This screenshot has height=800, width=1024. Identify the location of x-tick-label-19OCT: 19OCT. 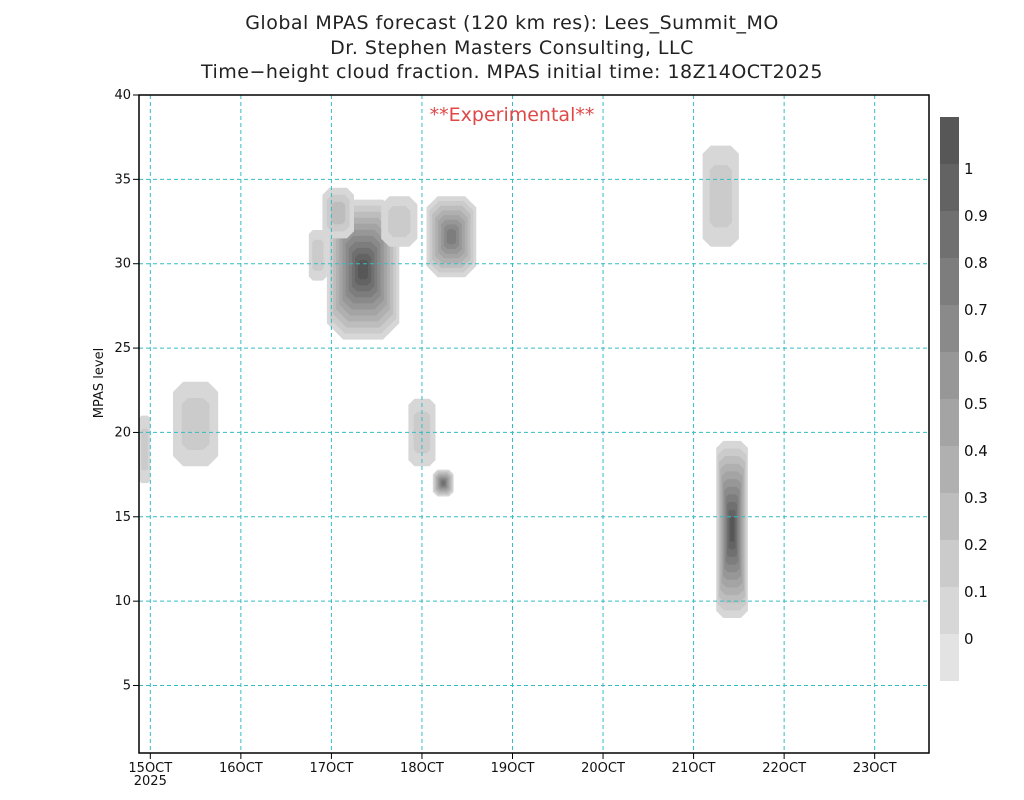
(513, 768).